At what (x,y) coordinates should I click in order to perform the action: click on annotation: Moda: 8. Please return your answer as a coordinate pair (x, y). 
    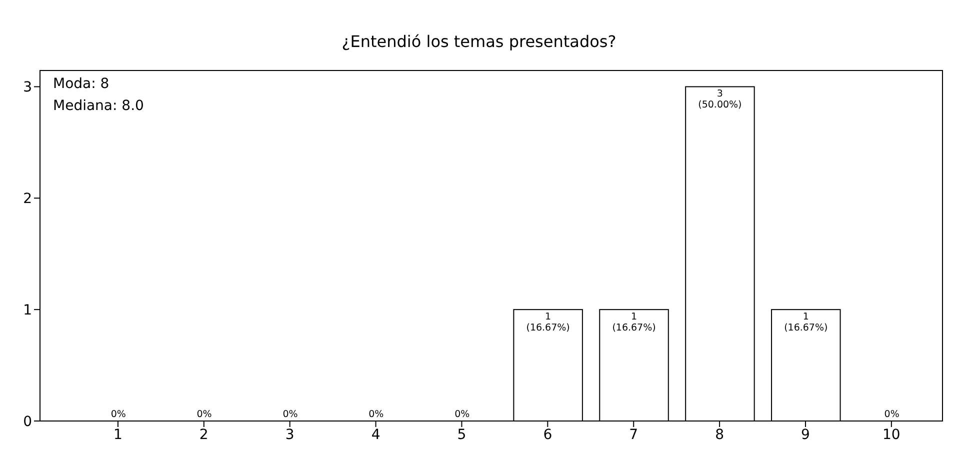
    Looking at the image, I should click on (81, 84).